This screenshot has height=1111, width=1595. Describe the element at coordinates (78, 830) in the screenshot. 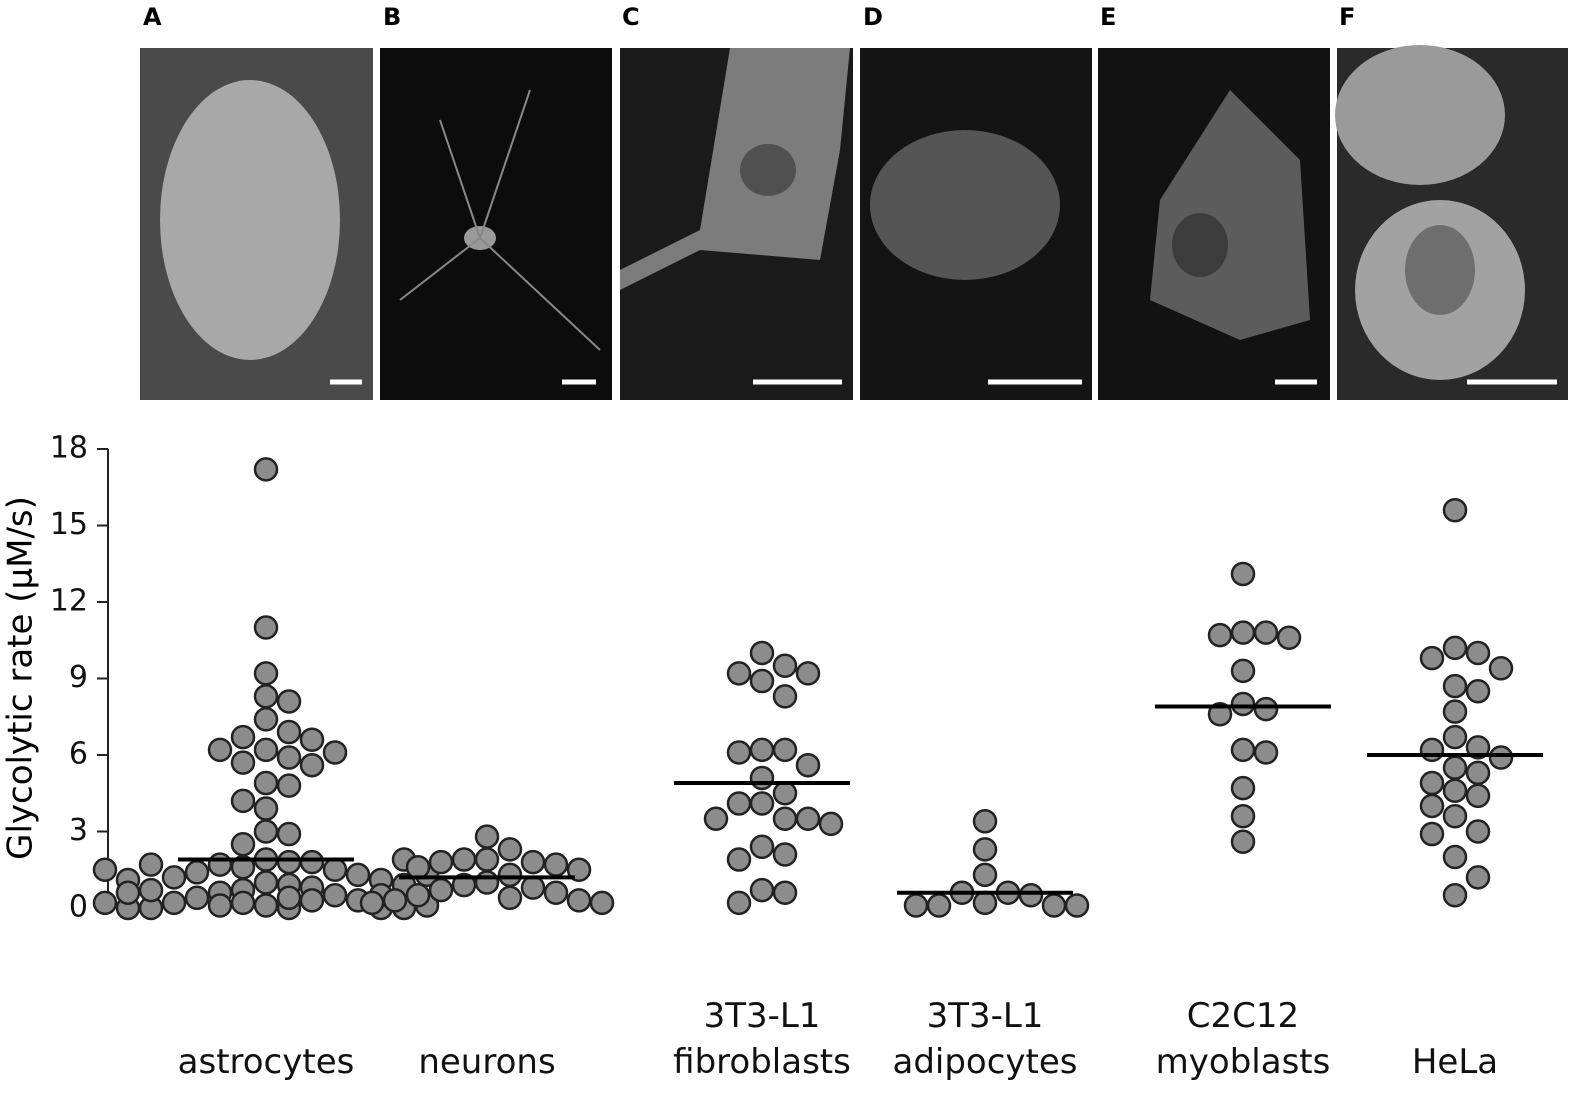

I see `y-tick-label: 3` at that location.